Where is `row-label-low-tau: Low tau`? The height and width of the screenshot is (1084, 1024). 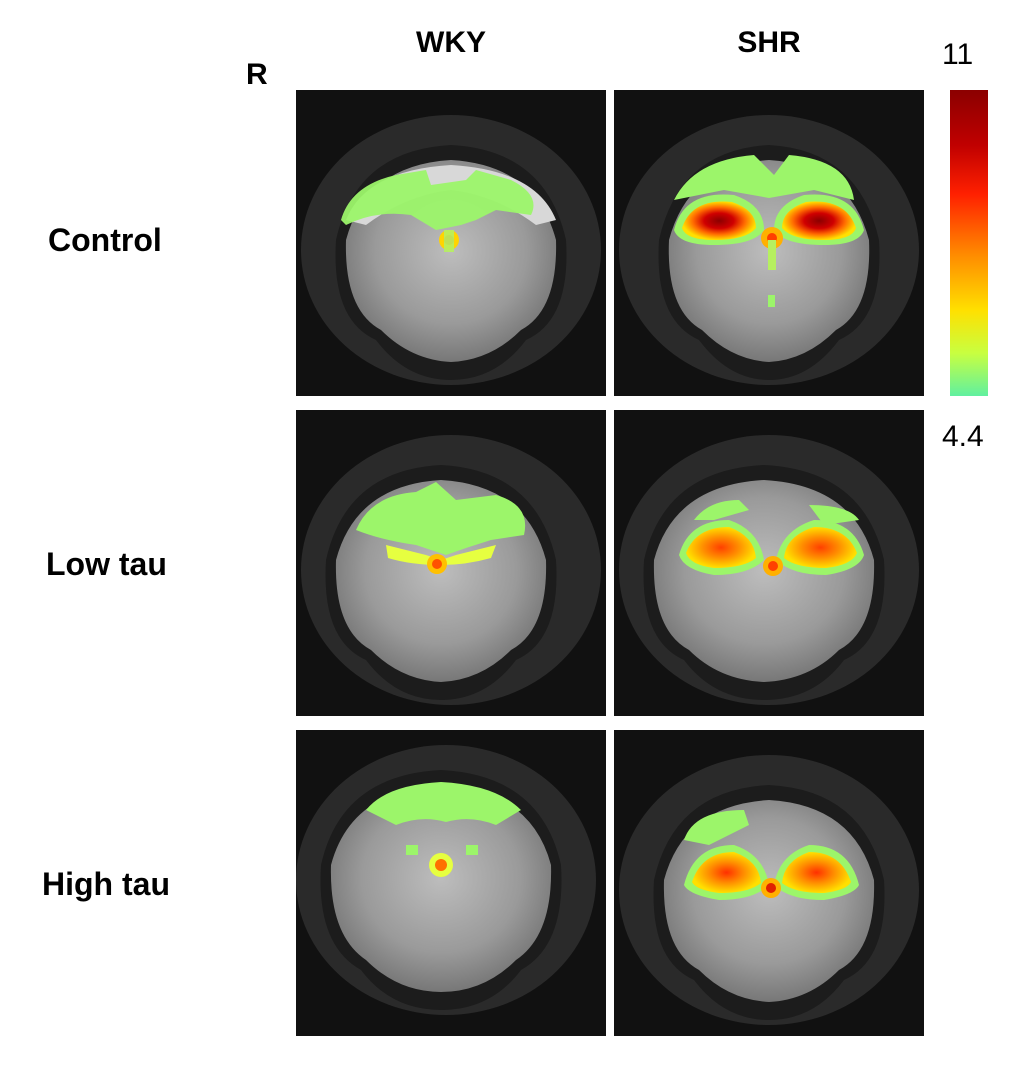
row-label-low-tau: Low tau is located at coordinates (106, 564).